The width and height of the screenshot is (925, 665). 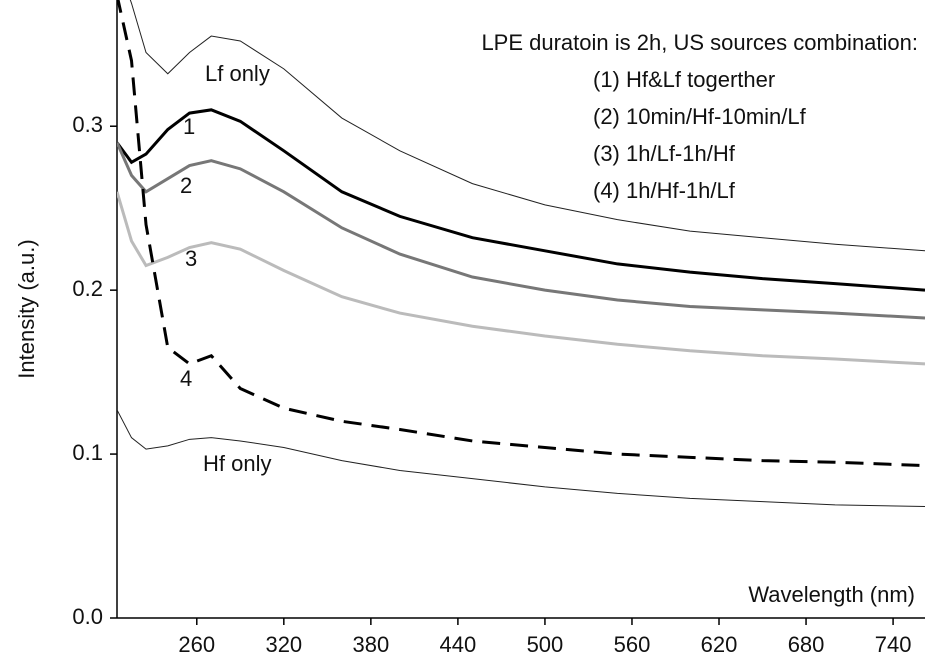 I want to click on x-tick-label: 380, so click(x=371, y=644).